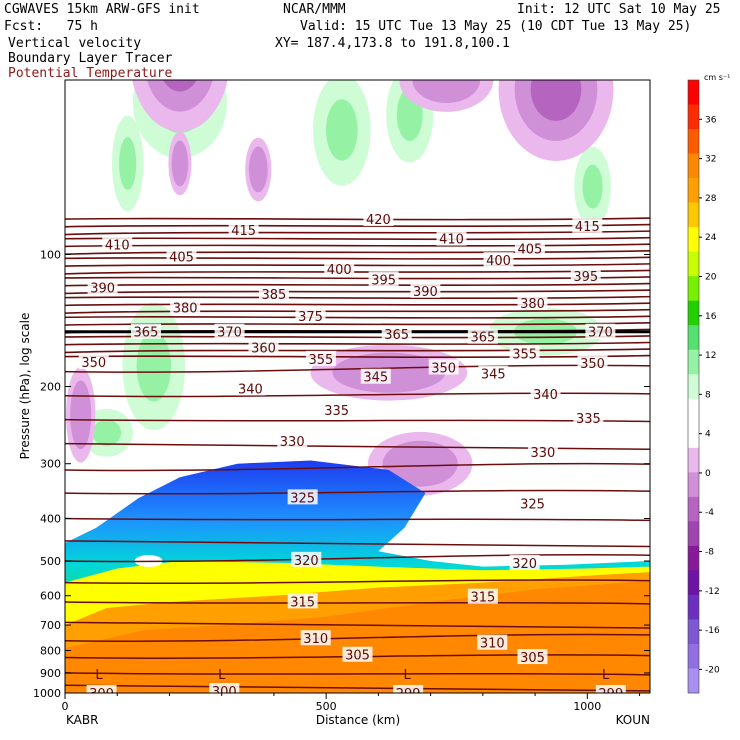  What do you see at coordinates (710, 356) in the screenshot?
I see `colorbar-label: 12` at bounding box center [710, 356].